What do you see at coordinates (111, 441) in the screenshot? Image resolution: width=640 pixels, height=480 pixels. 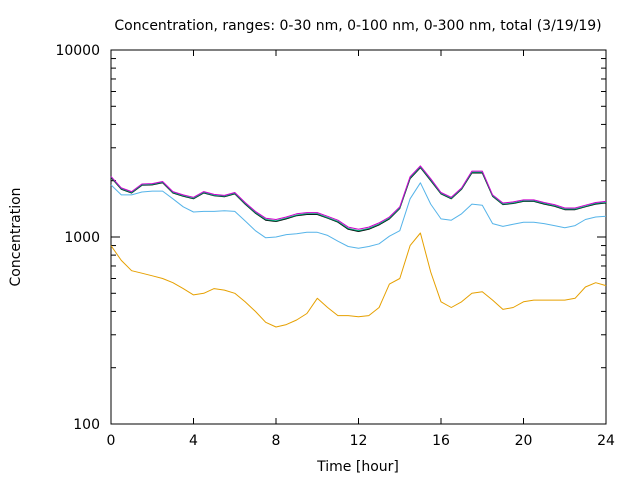 I see `x-tick-label: 0` at bounding box center [111, 441].